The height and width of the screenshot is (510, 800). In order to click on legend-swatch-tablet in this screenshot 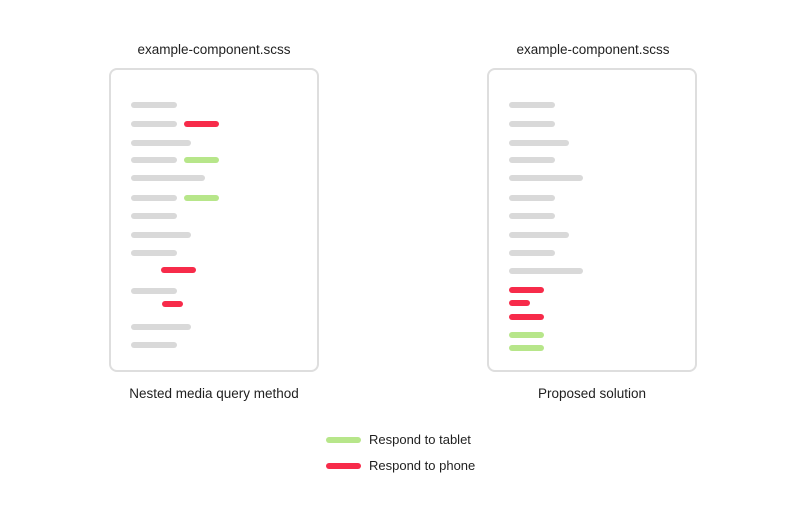, I will do `click(343, 440)`.